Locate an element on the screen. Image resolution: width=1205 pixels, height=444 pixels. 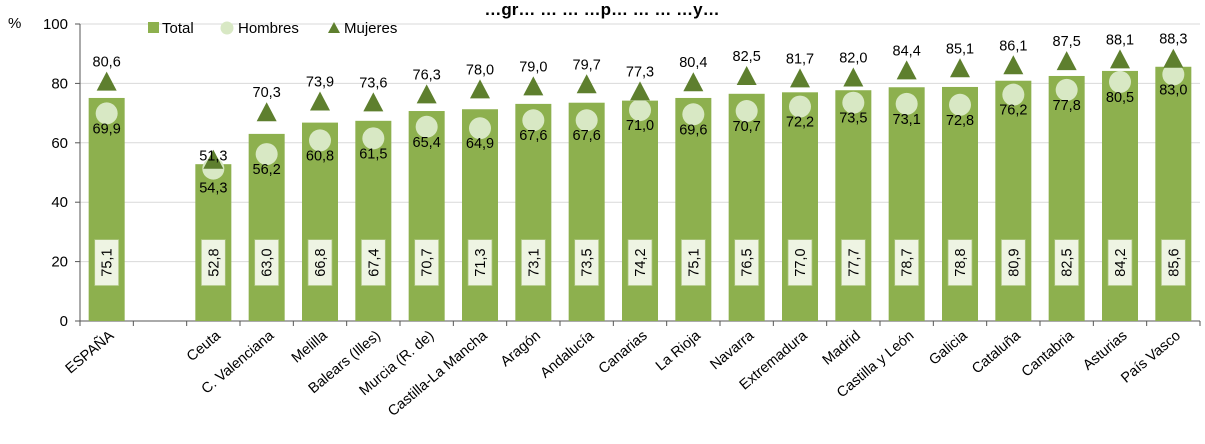
mujeres-value-label: 86,1 is located at coordinates (1013, 46).